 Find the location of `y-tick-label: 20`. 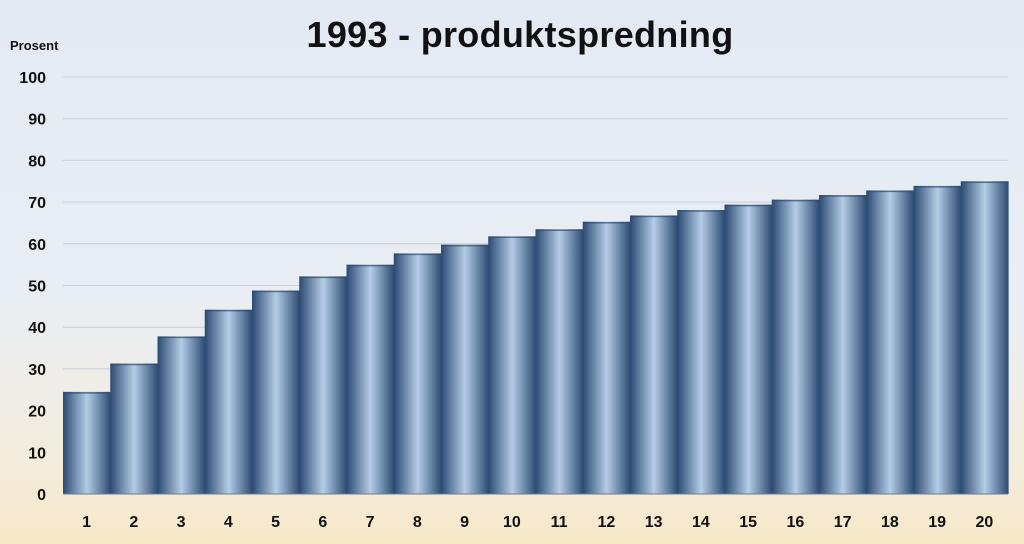

y-tick-label: 20 is located at coordinates (37, 412).